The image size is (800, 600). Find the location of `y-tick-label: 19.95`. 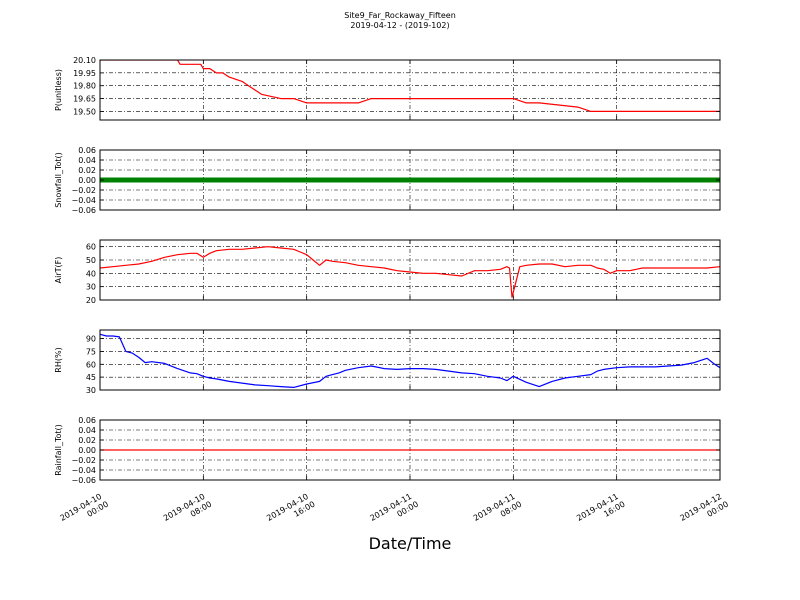

y-tick-label: 19.95 is located at coordinates (84, 73).